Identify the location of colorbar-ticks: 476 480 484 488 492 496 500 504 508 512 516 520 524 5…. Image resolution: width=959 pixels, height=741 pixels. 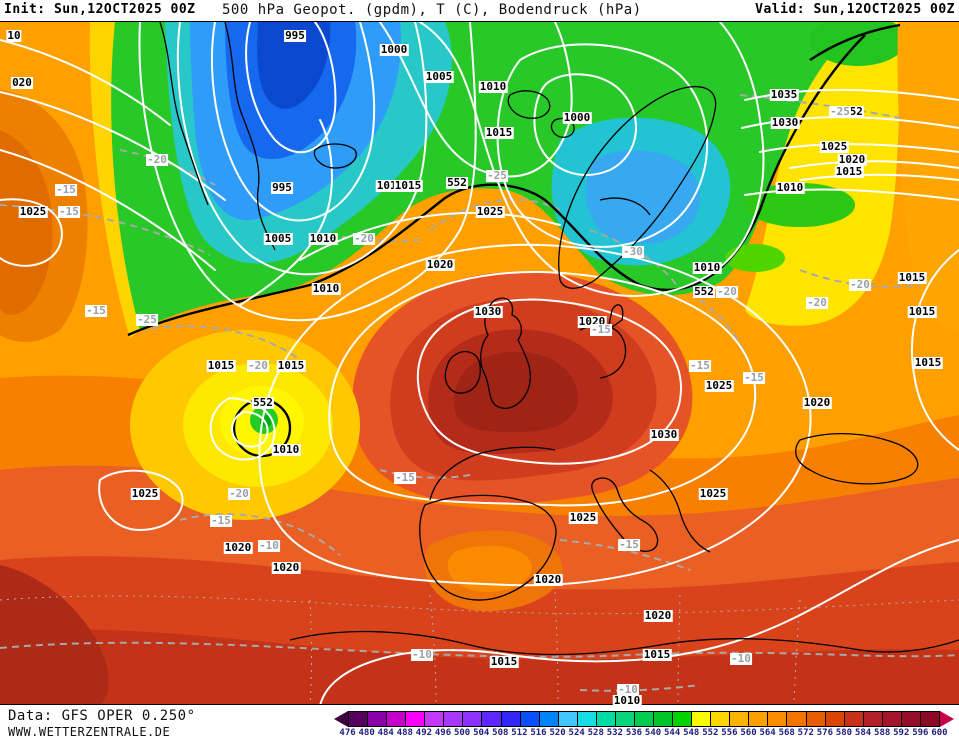
(644, 733).